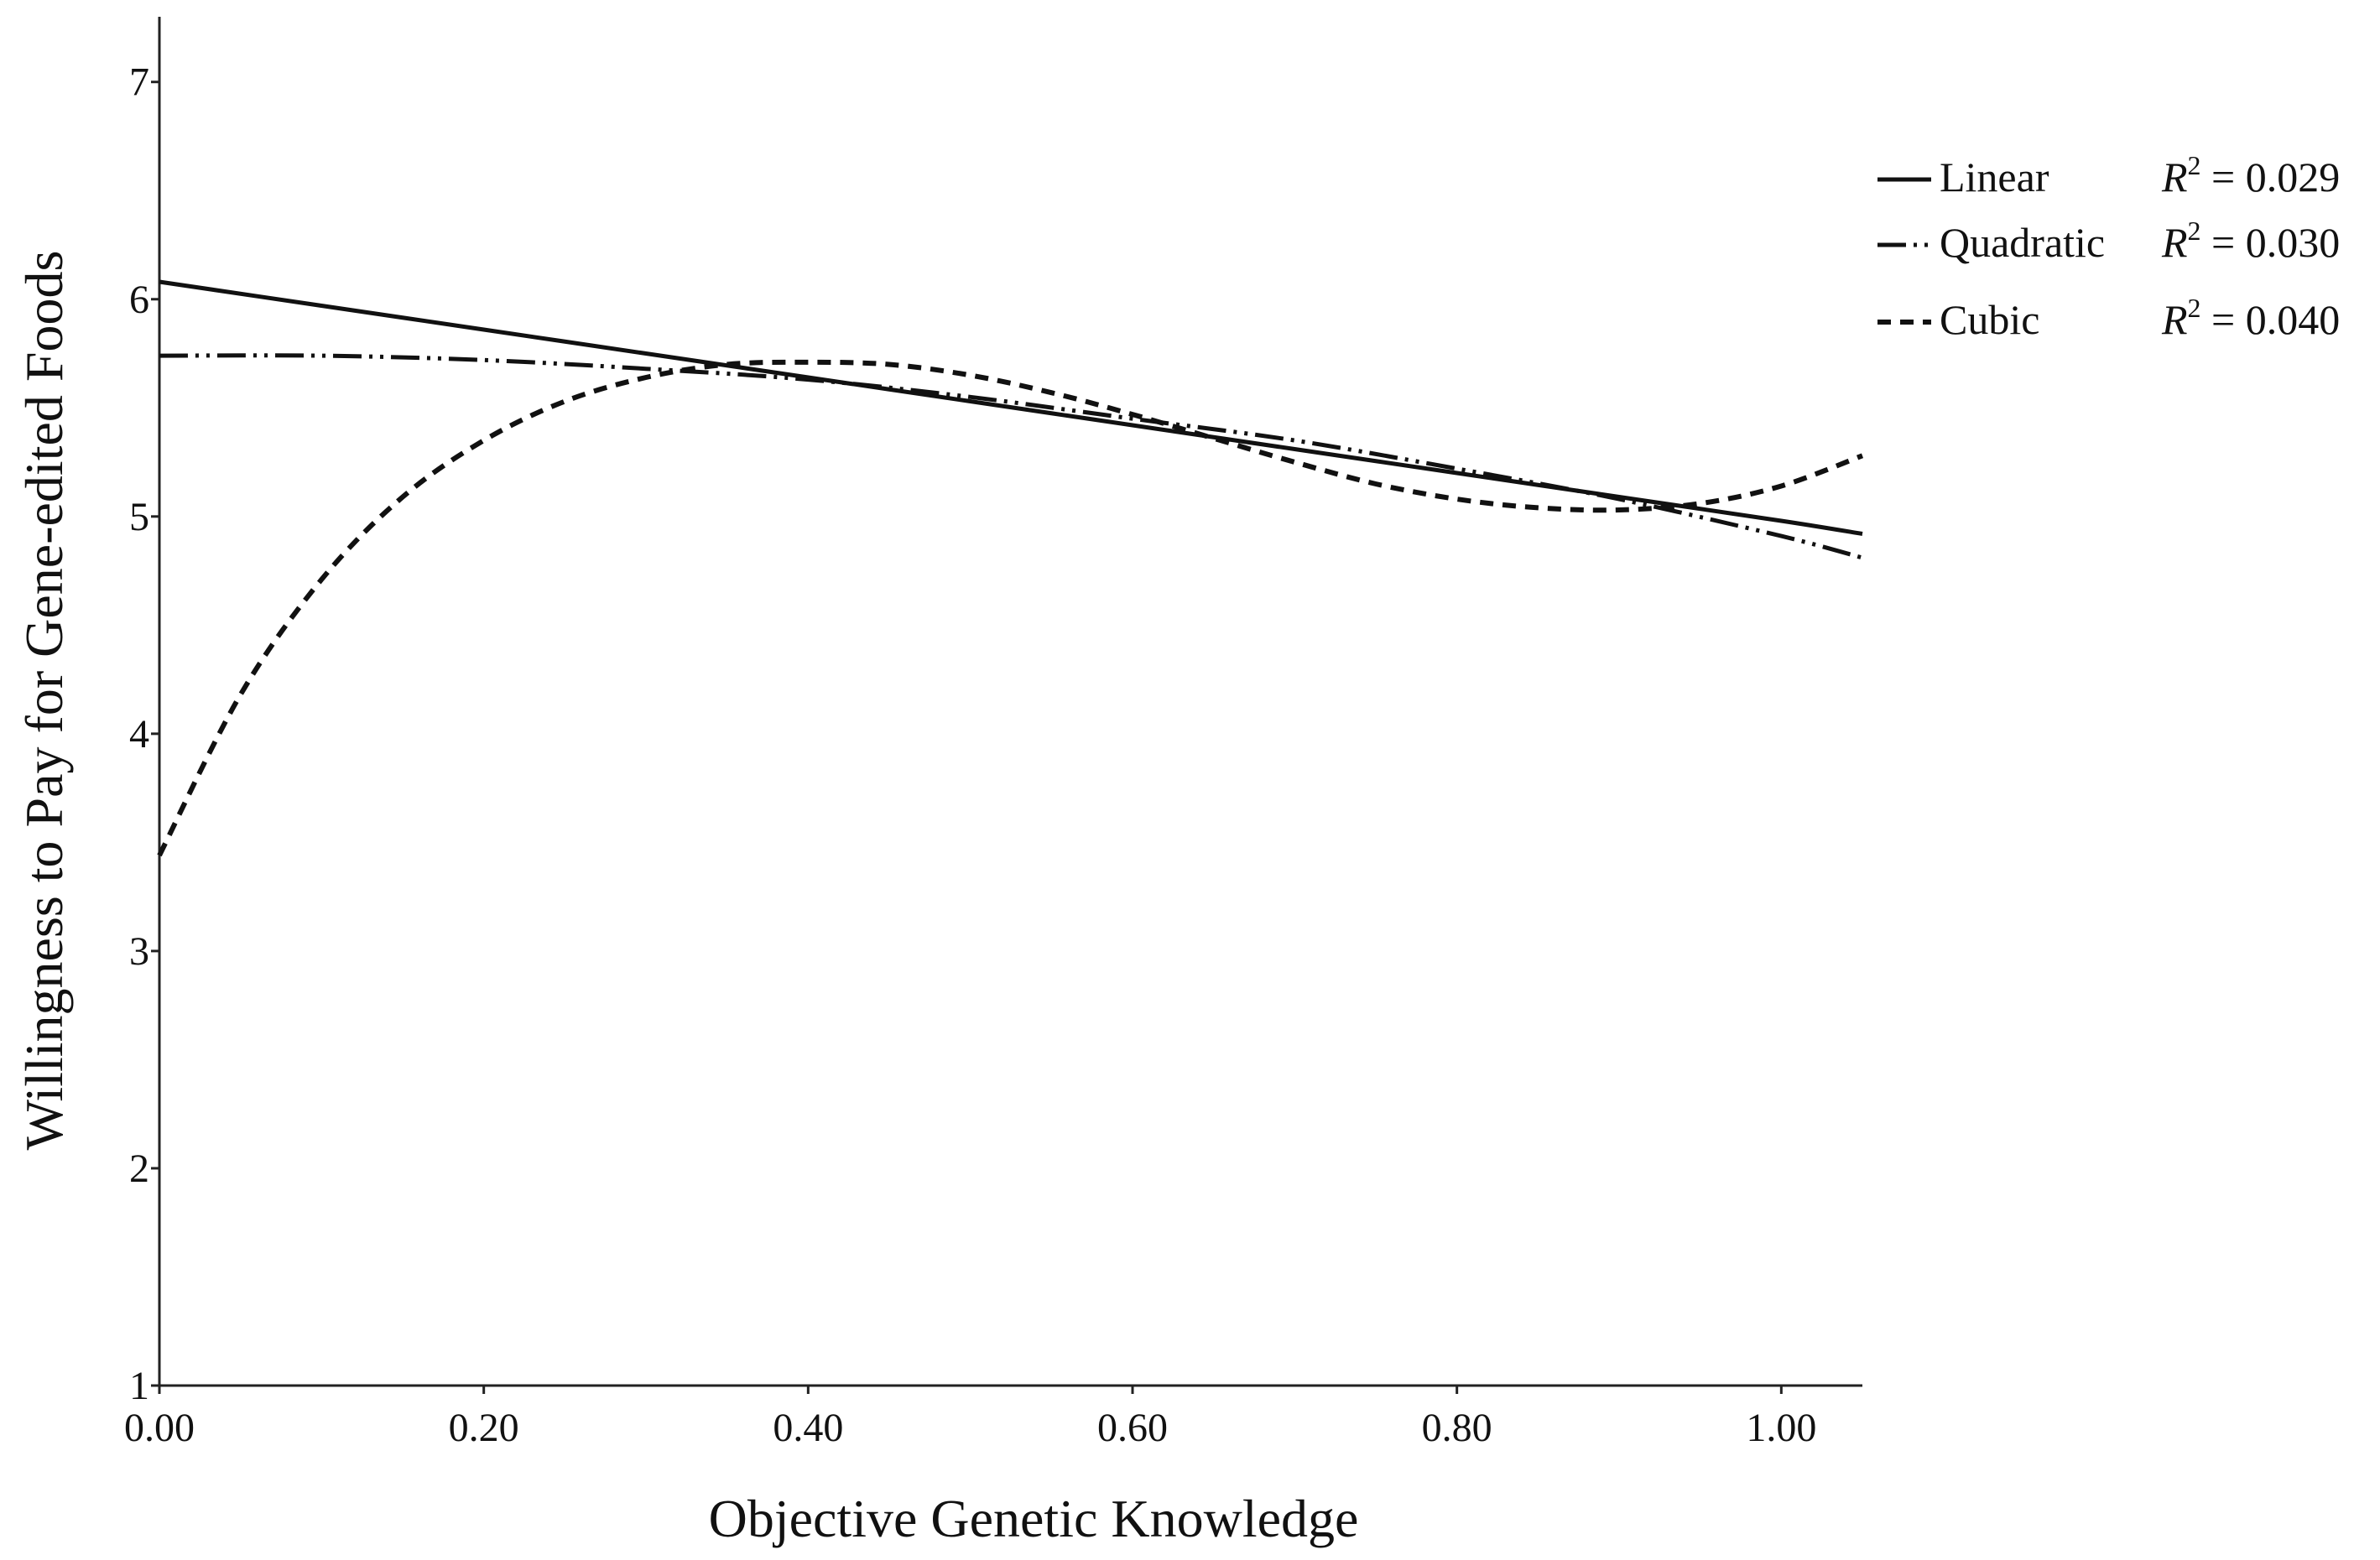  Describe the element at coordinates (1132, 1428) in the screenshot. I see `x-tick-label: 0.60` at that location.